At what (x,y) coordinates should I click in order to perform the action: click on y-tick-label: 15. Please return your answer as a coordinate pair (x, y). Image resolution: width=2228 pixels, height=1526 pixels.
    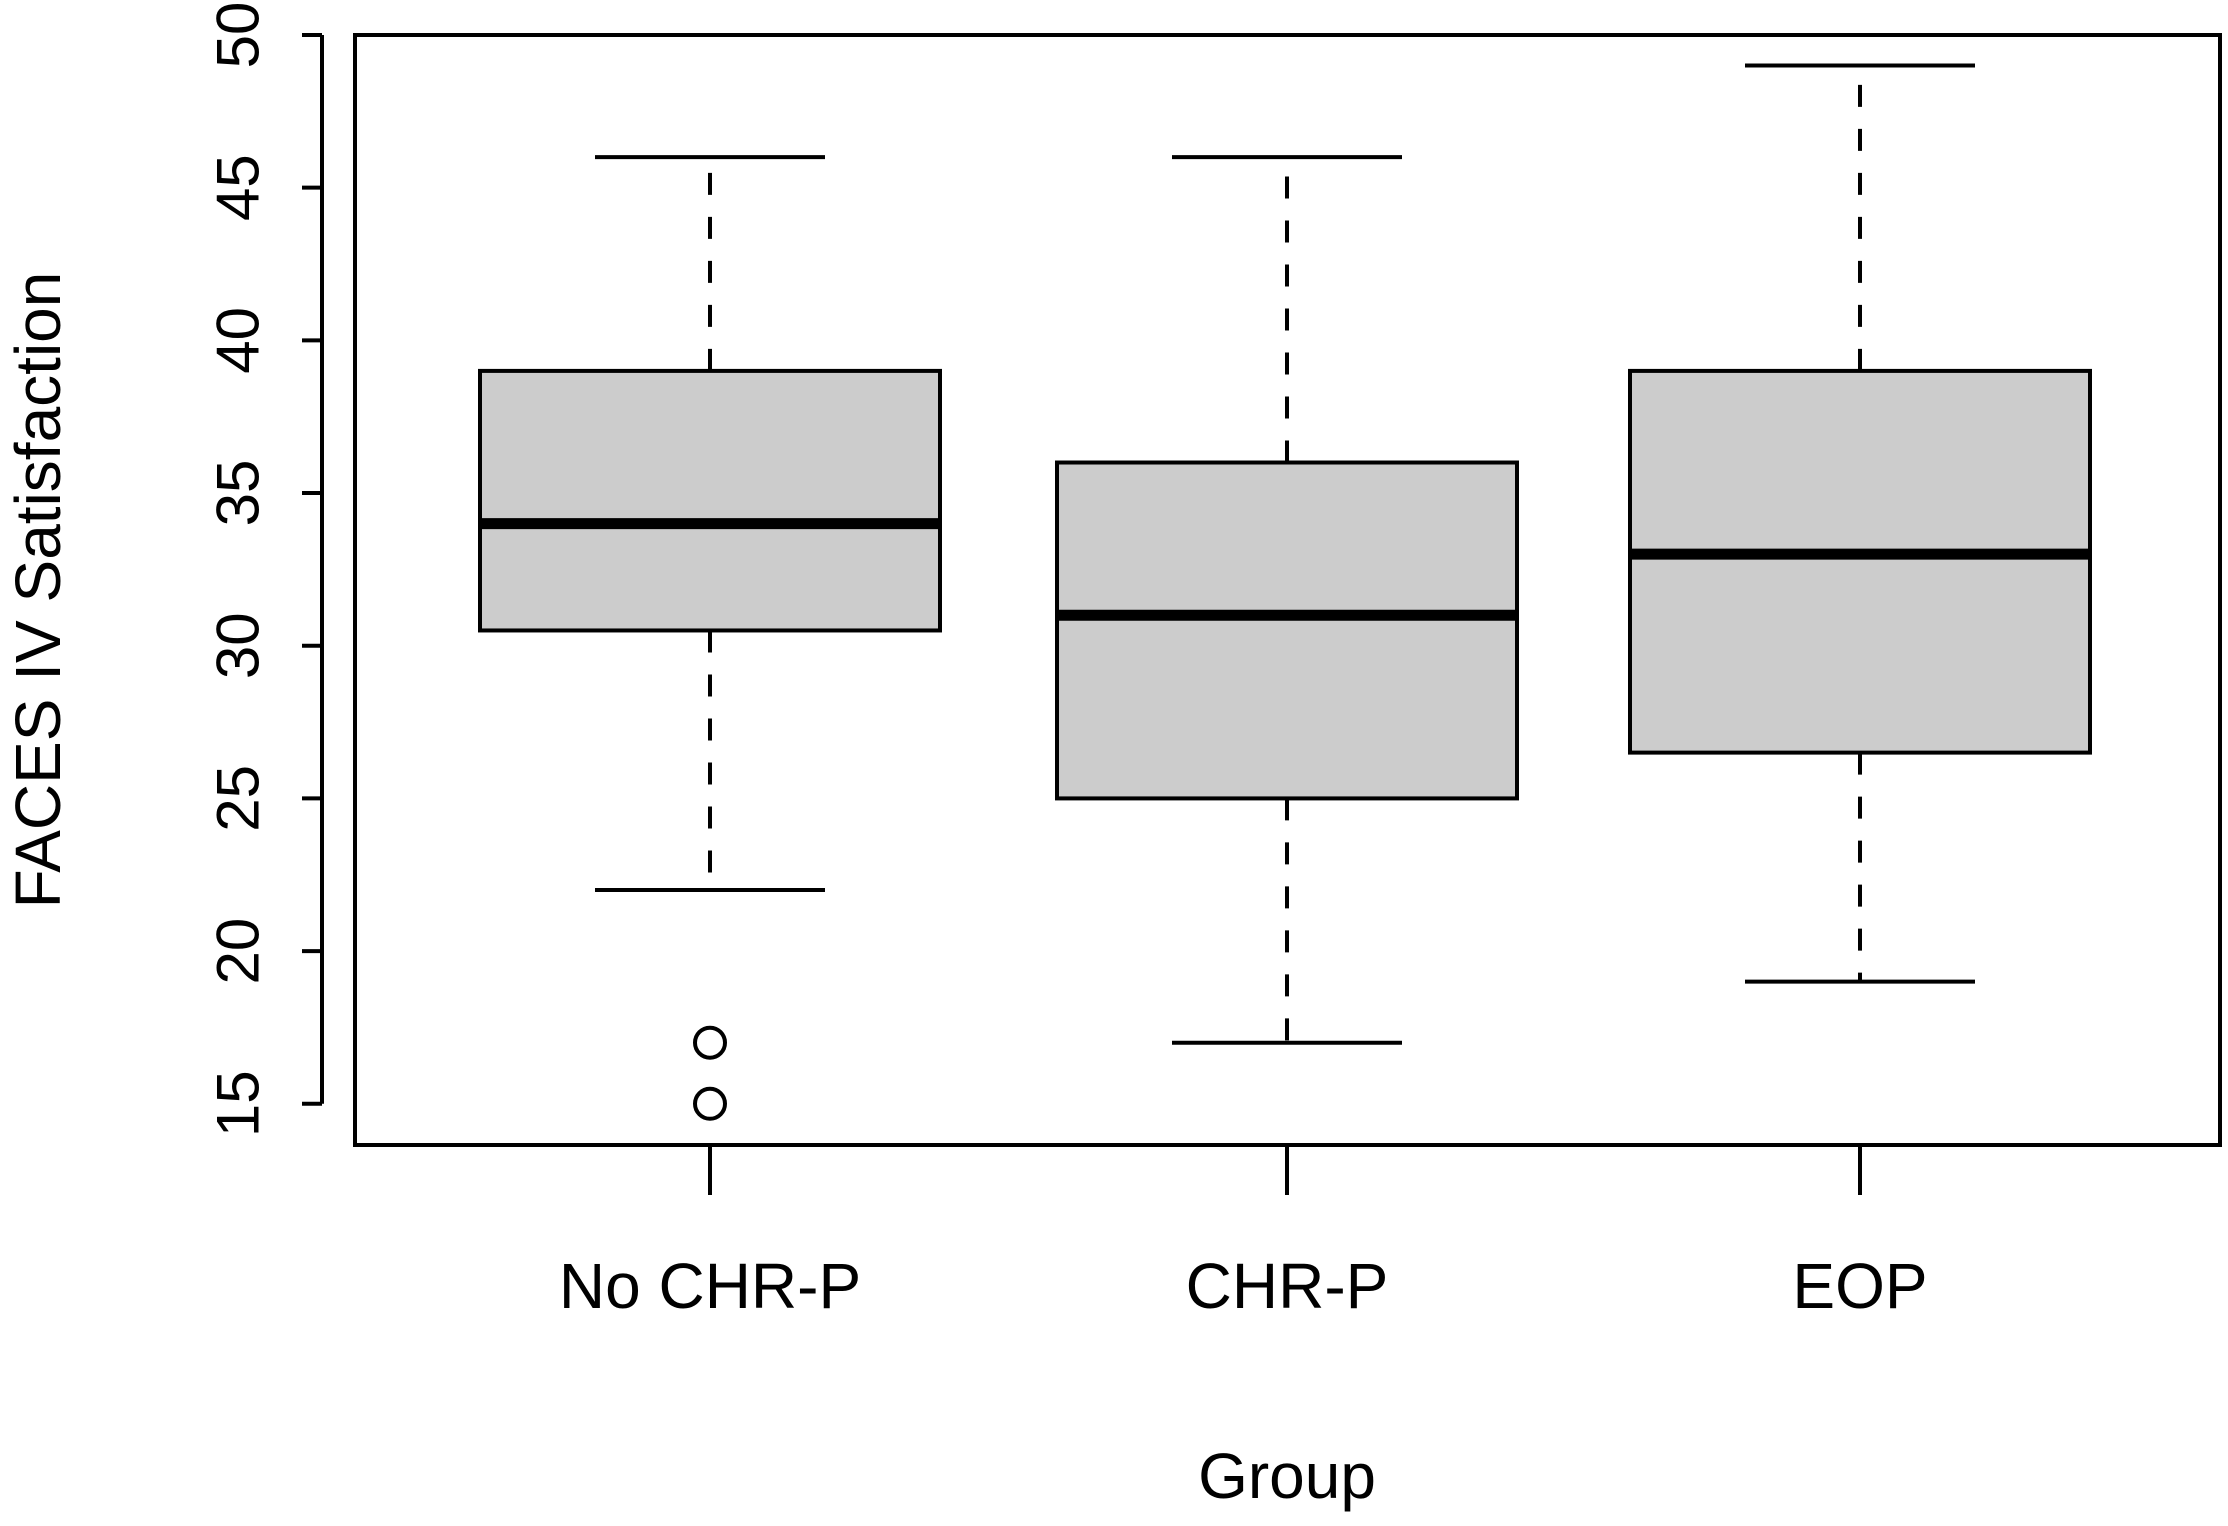
    Looking at the image, I should click on (238, 1103).